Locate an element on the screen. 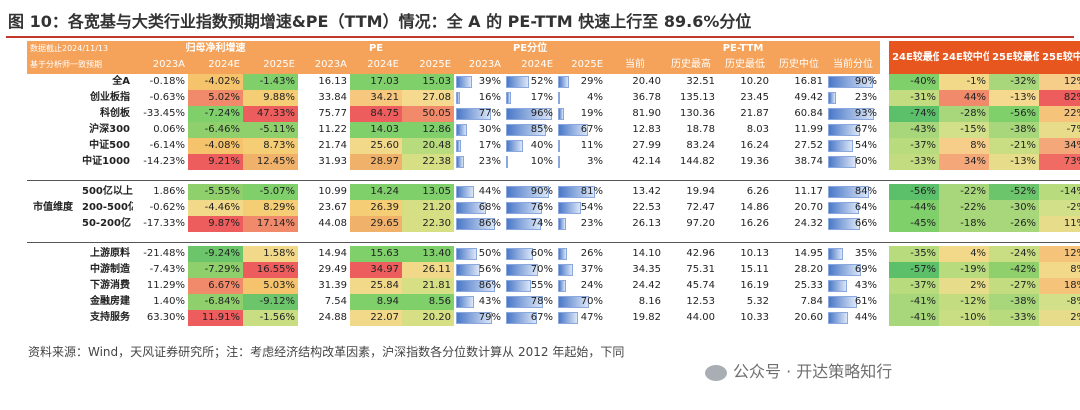 The height and width of the screenshot is (410, 1080). cell-med: 24.32 is located at coordinates (809, 223).